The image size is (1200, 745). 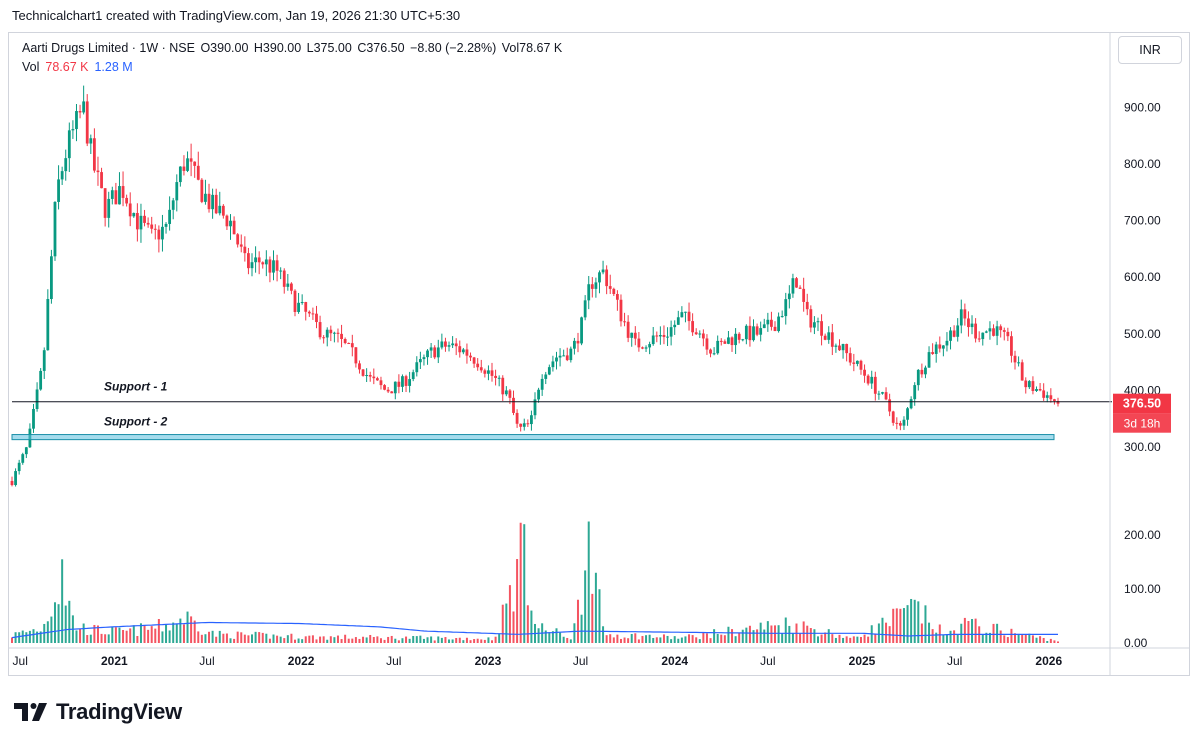 What do you see at coordinates (532, 48) in the screenshot?
I see `volume-value: Vol78.67 K` at bounding box center [532, 48].